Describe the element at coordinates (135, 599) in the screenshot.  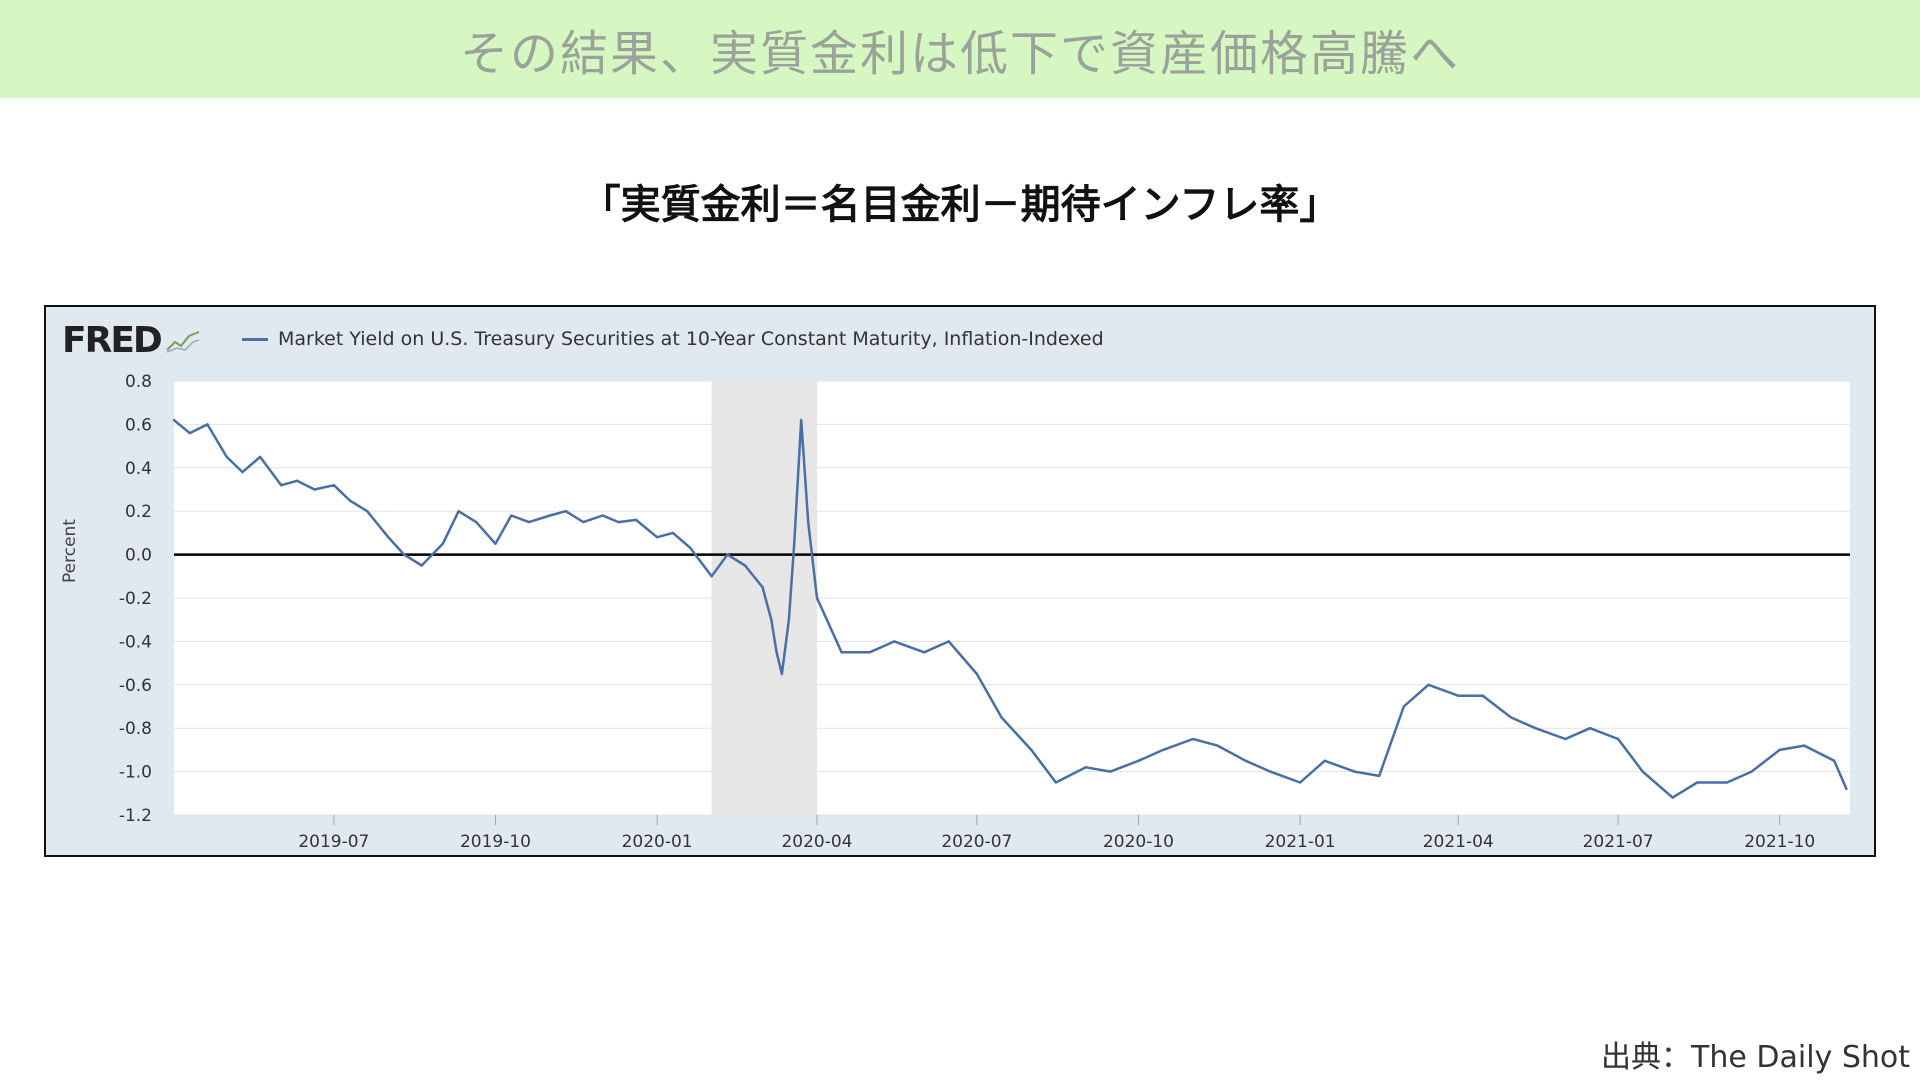
I see `y-tick-label: -0.2` at that location.